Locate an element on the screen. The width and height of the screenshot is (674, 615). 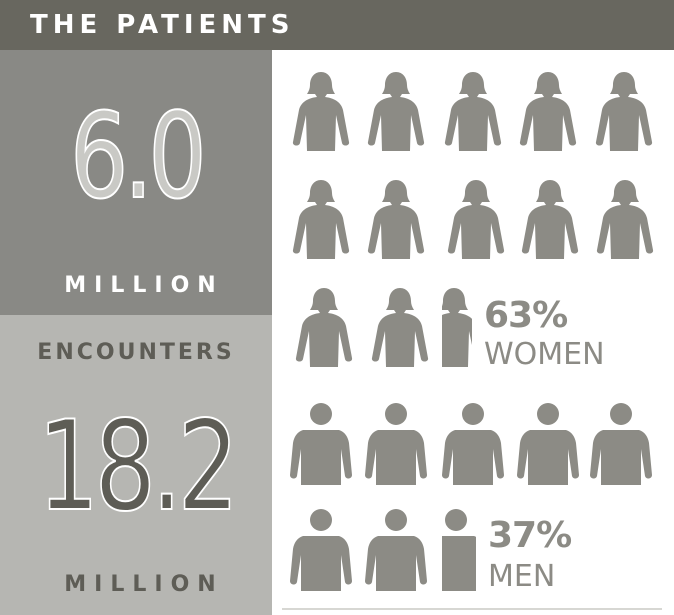
women-percent: 63% is located at coordinates (526, 315).